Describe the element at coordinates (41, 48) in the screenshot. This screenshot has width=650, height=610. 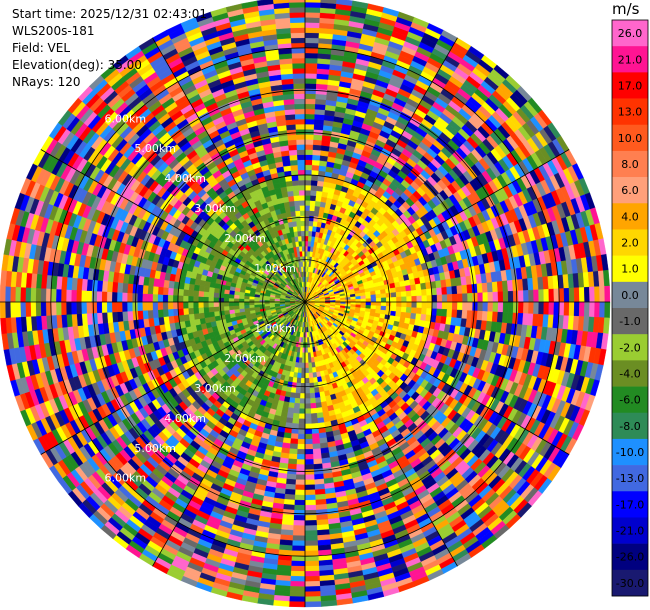
I see `field-label: Field: VEL` at that location.